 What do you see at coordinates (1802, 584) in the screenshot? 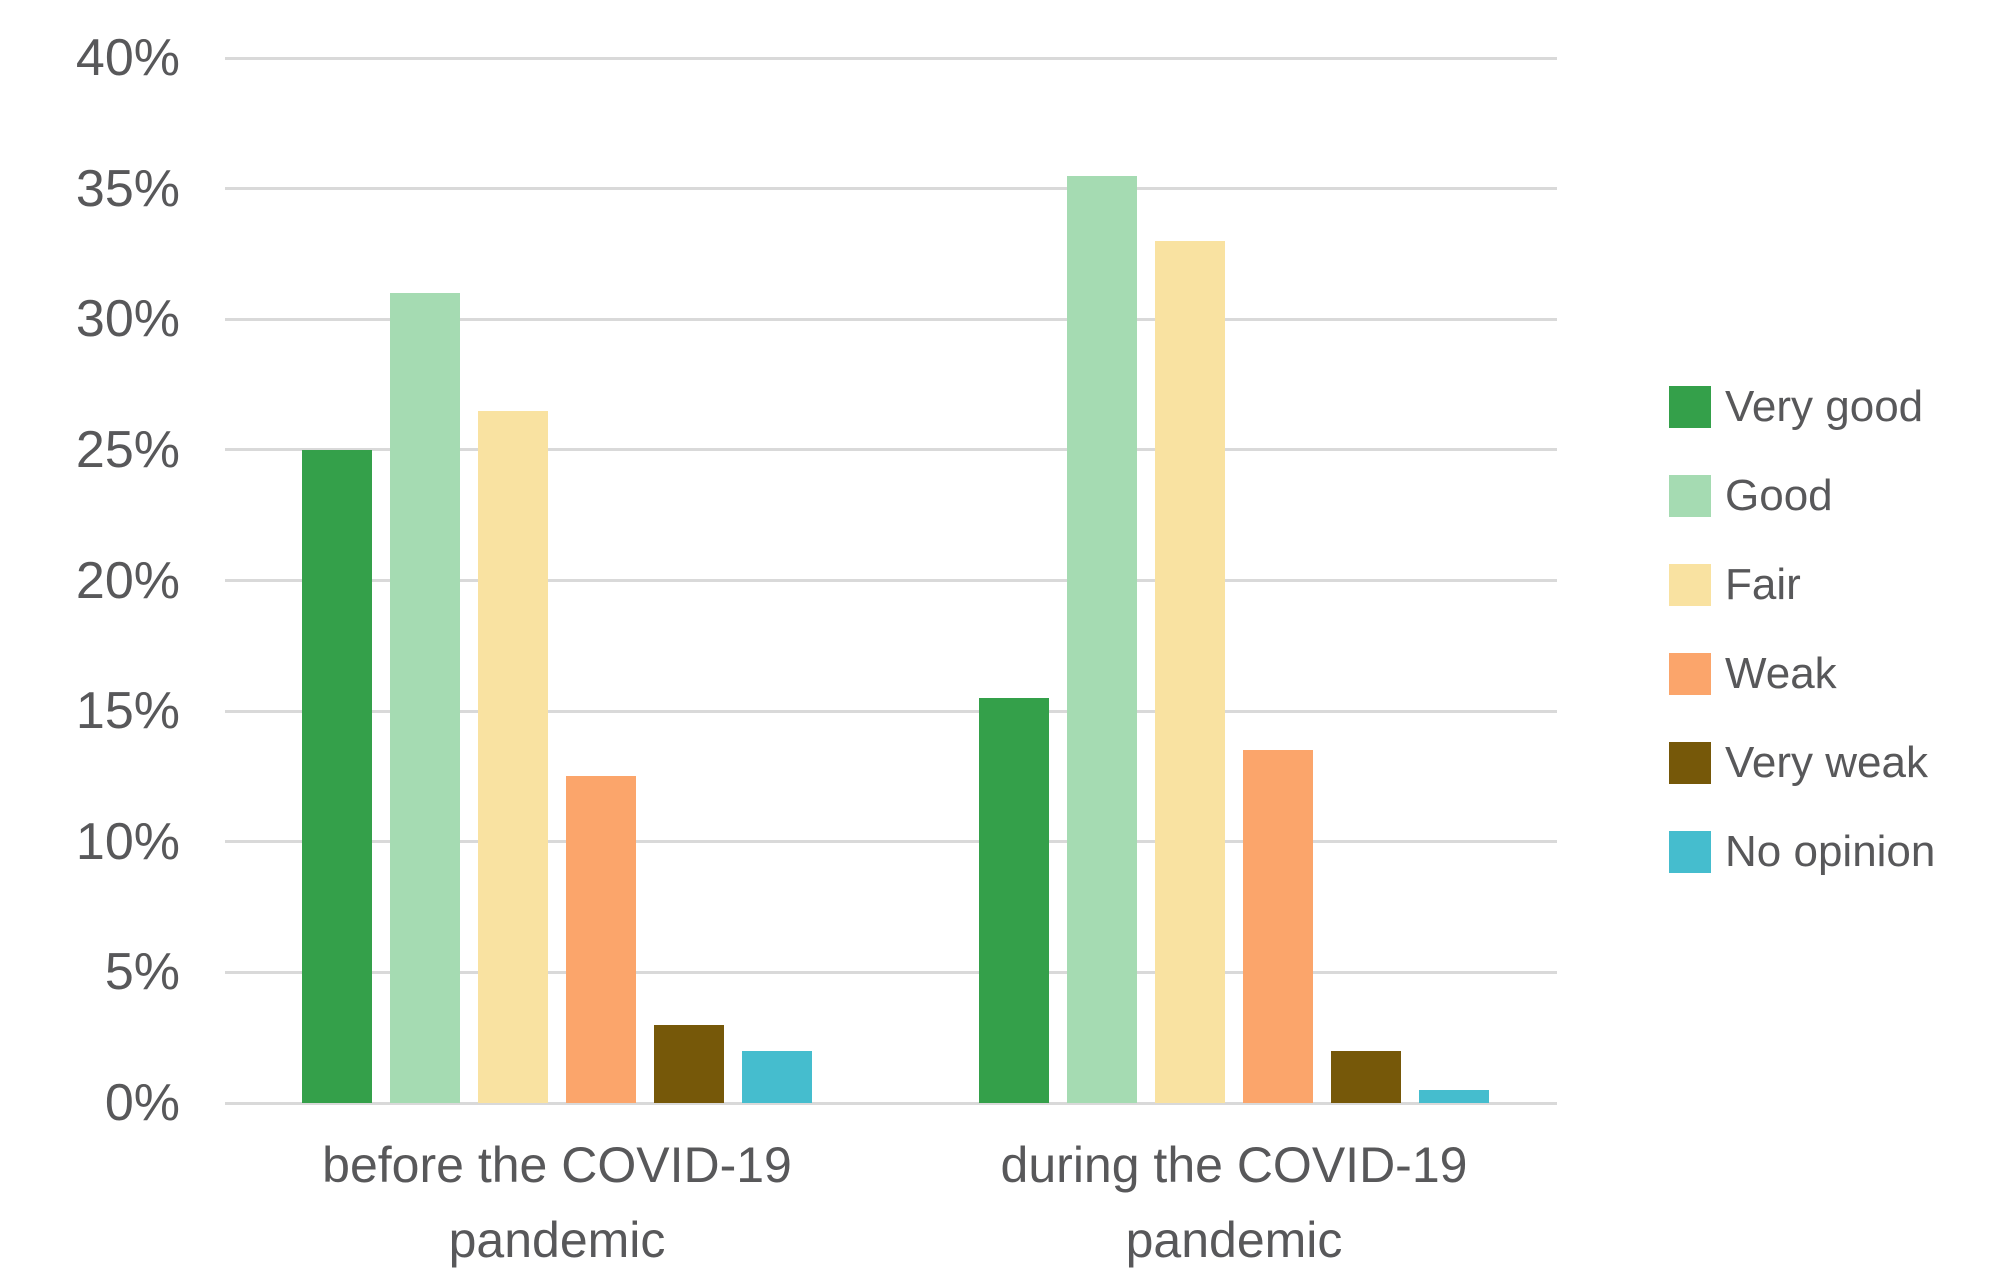
I see `legend-item-fair: Fair` at bounding box center [1802, 584].